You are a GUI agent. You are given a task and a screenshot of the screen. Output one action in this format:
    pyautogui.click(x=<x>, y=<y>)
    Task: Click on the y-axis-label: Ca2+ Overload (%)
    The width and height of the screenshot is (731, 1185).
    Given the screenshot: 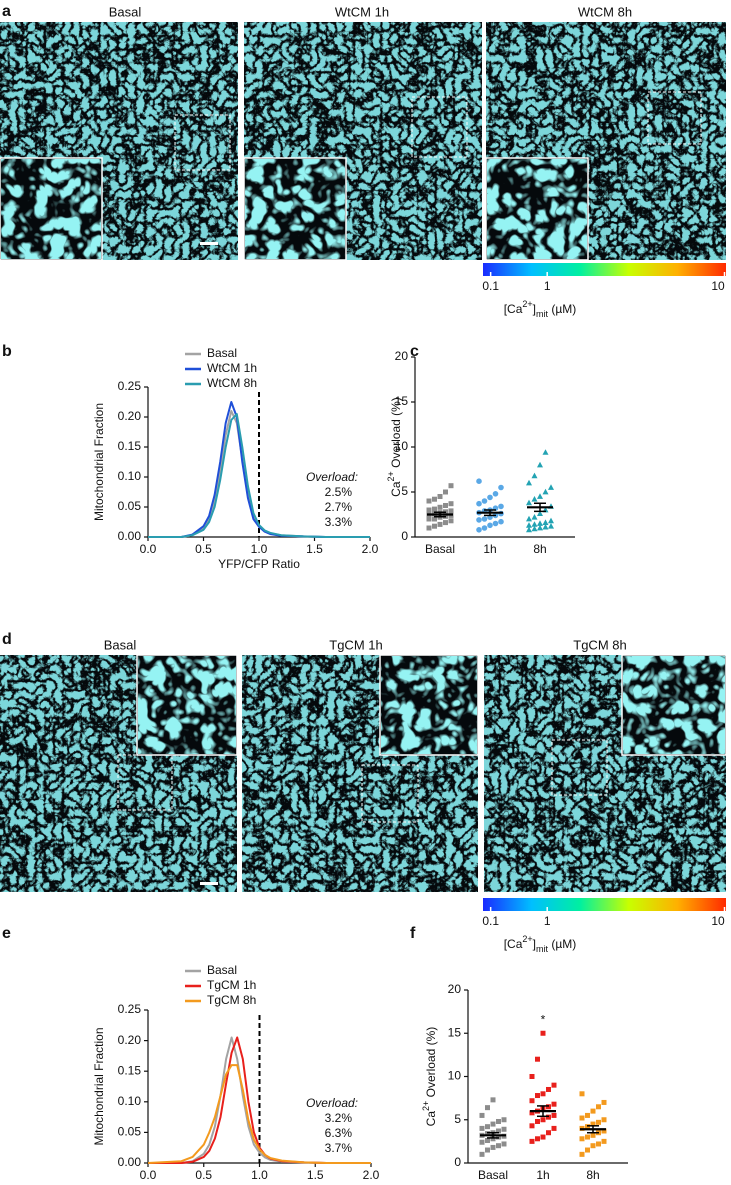 What is the action you would take?
    pyautogui.click(x=429, y=1077)
    